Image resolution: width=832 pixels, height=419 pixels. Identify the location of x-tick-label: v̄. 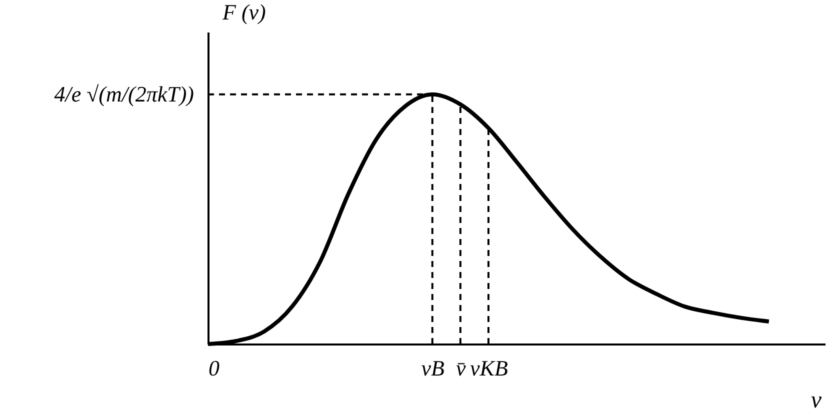
(461, 368).